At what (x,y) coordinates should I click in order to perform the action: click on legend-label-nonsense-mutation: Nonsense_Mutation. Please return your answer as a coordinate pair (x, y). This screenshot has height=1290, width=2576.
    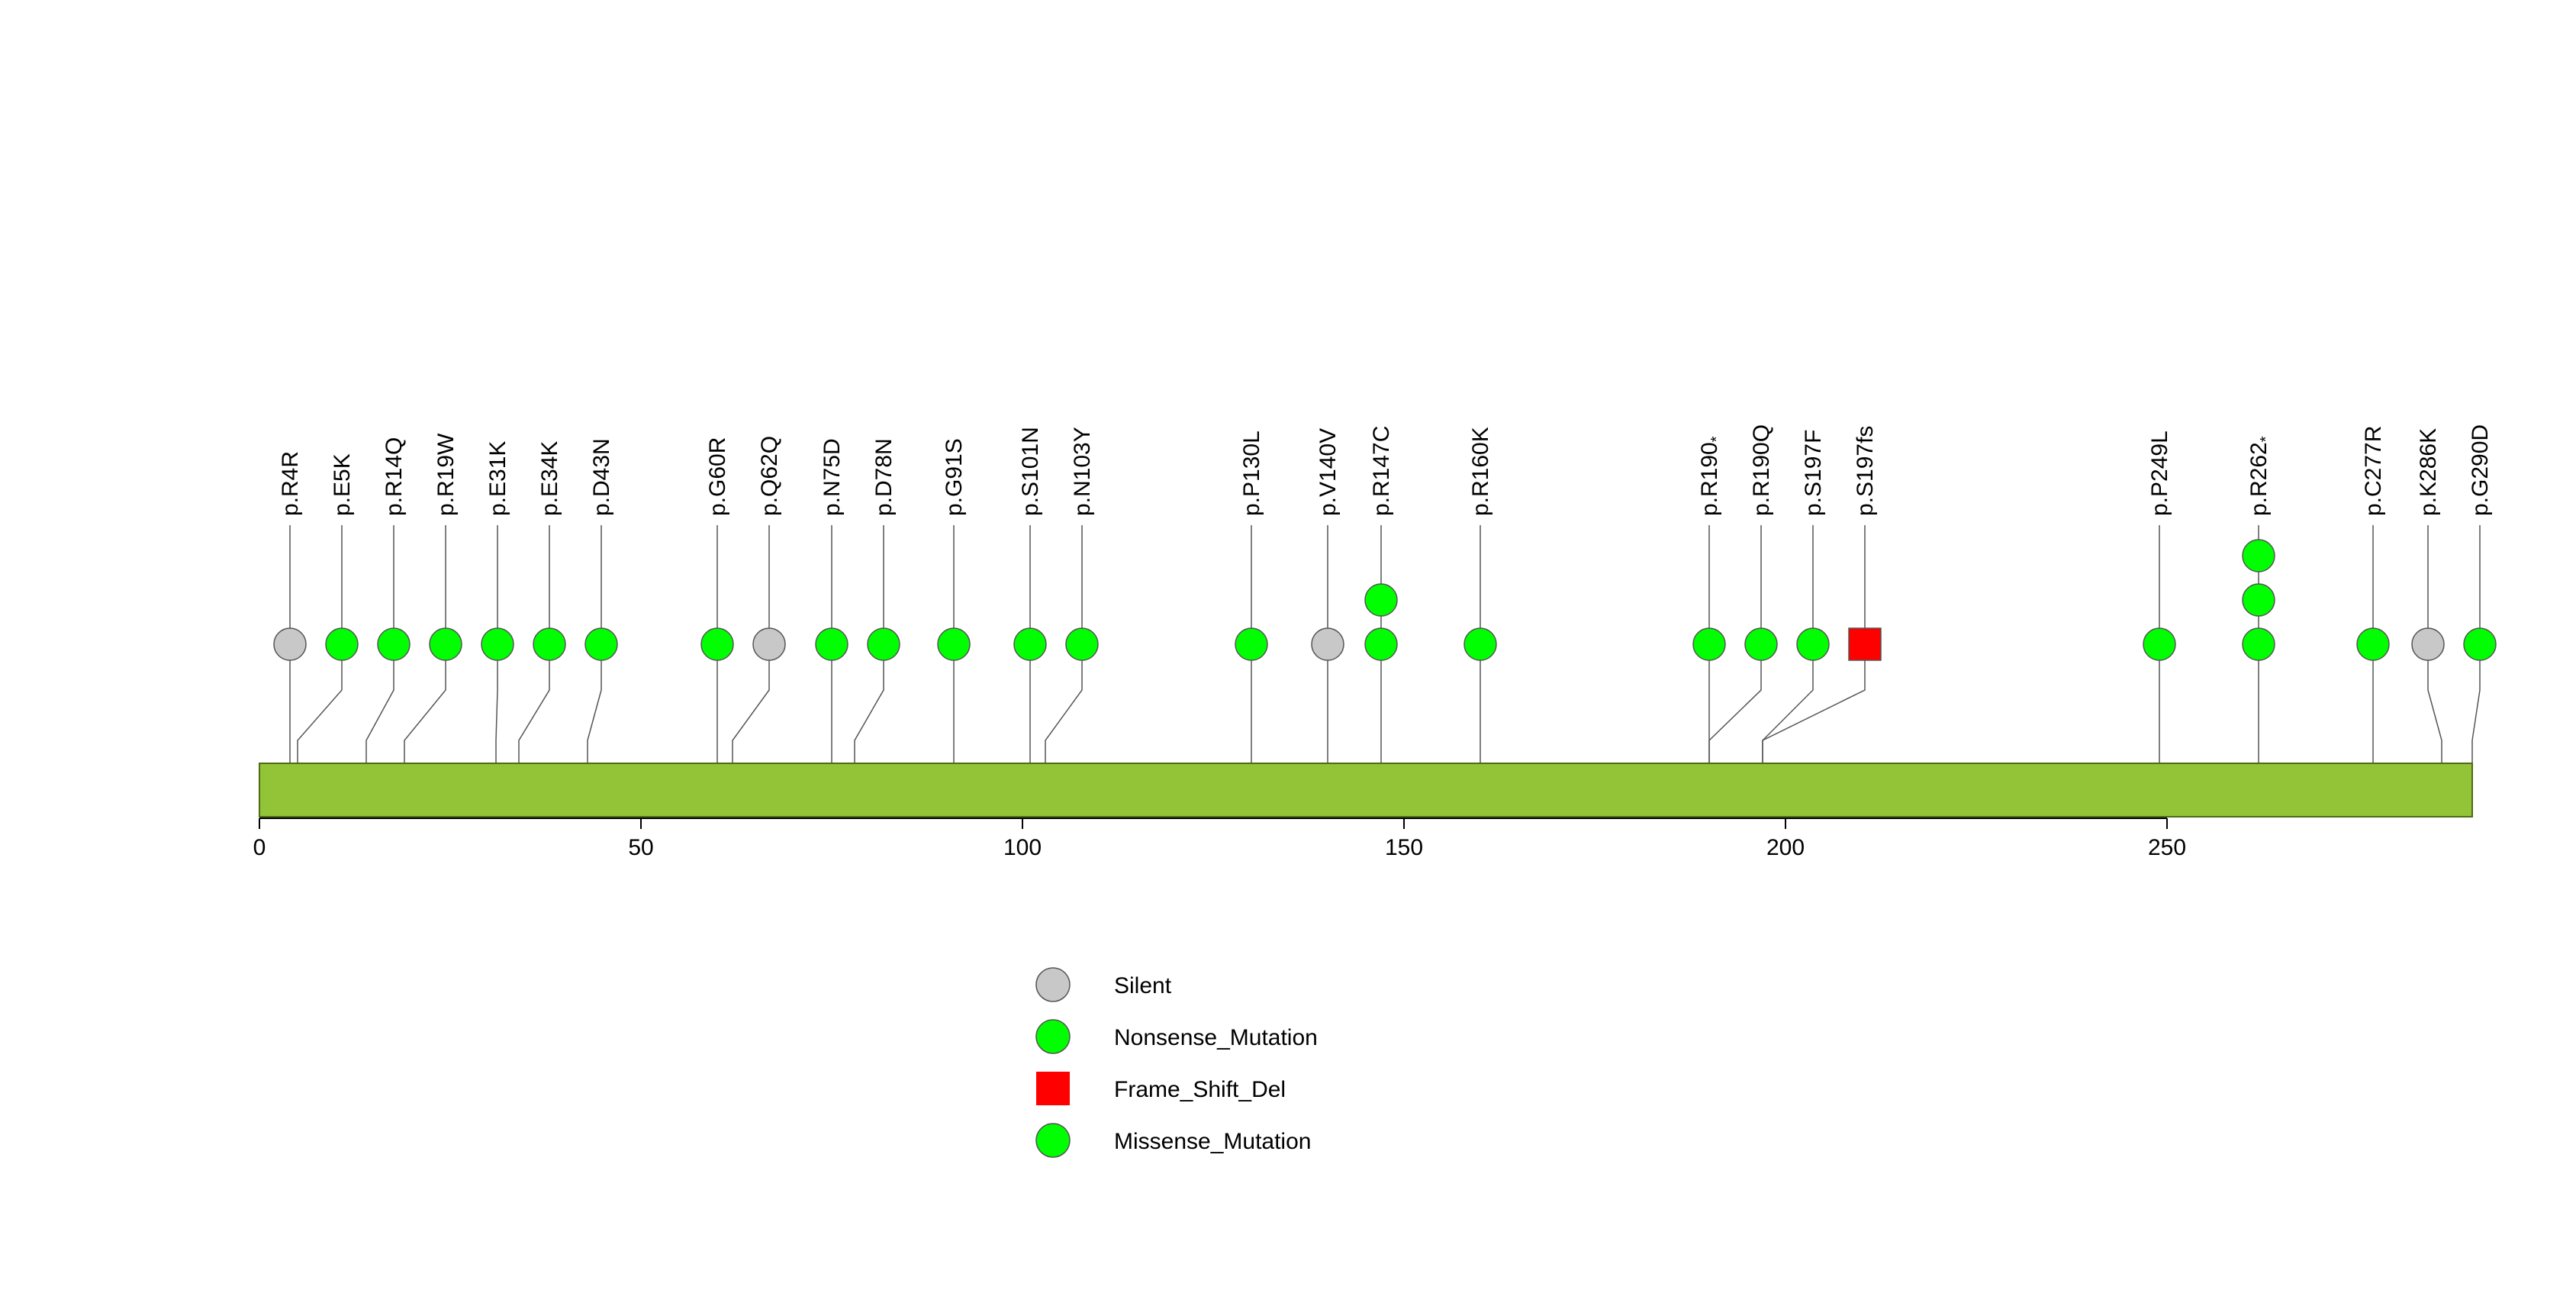
    Looking at the image, I should click on (1216, 1037).